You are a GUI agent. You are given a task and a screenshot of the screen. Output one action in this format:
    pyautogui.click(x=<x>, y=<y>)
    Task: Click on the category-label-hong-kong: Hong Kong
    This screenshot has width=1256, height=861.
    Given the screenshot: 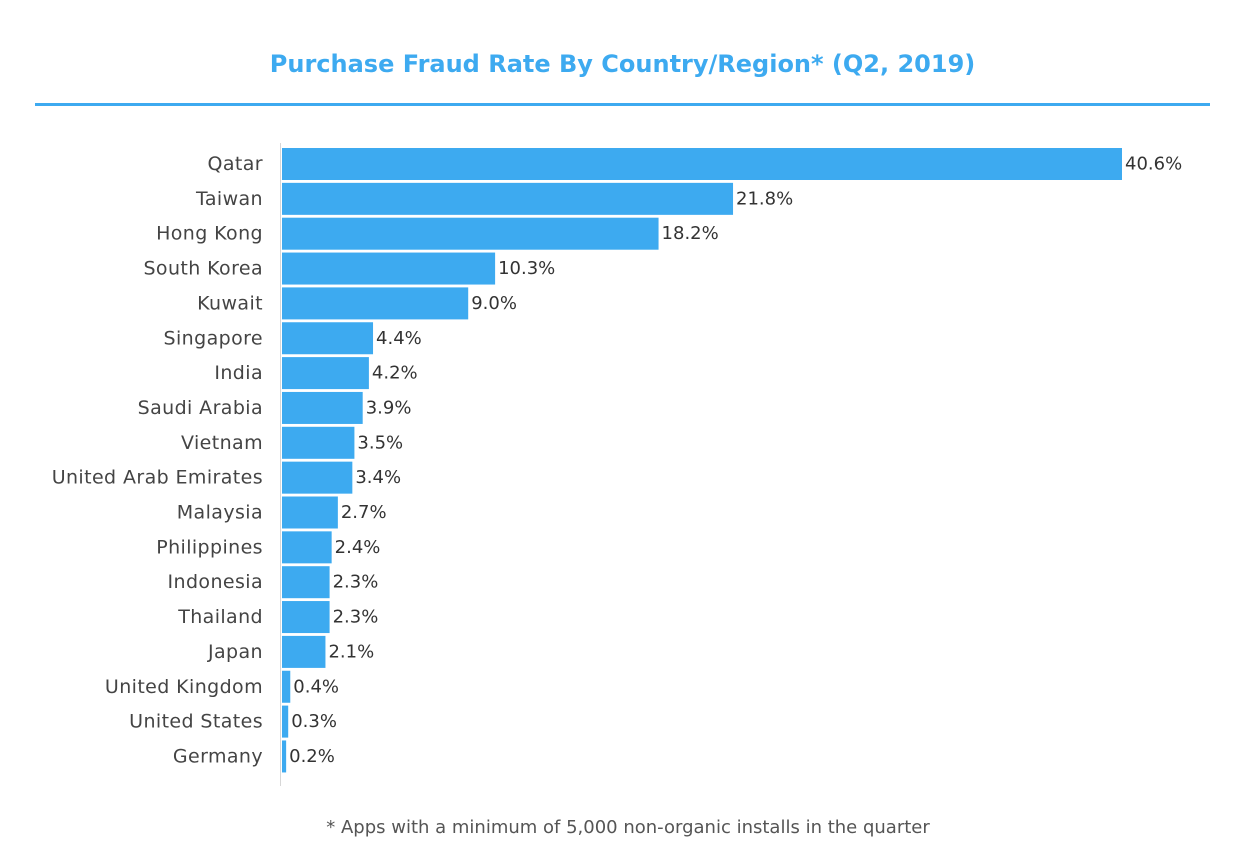 What is the action you would take?
    pyautogui.click(x=209, y=234)
    